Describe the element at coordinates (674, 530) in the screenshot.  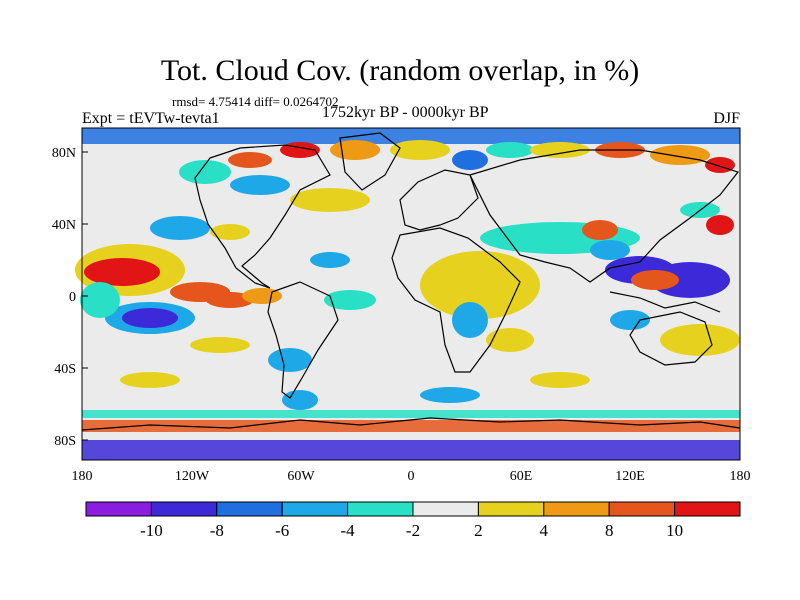
I see `colorbar-label: 10` at that location.